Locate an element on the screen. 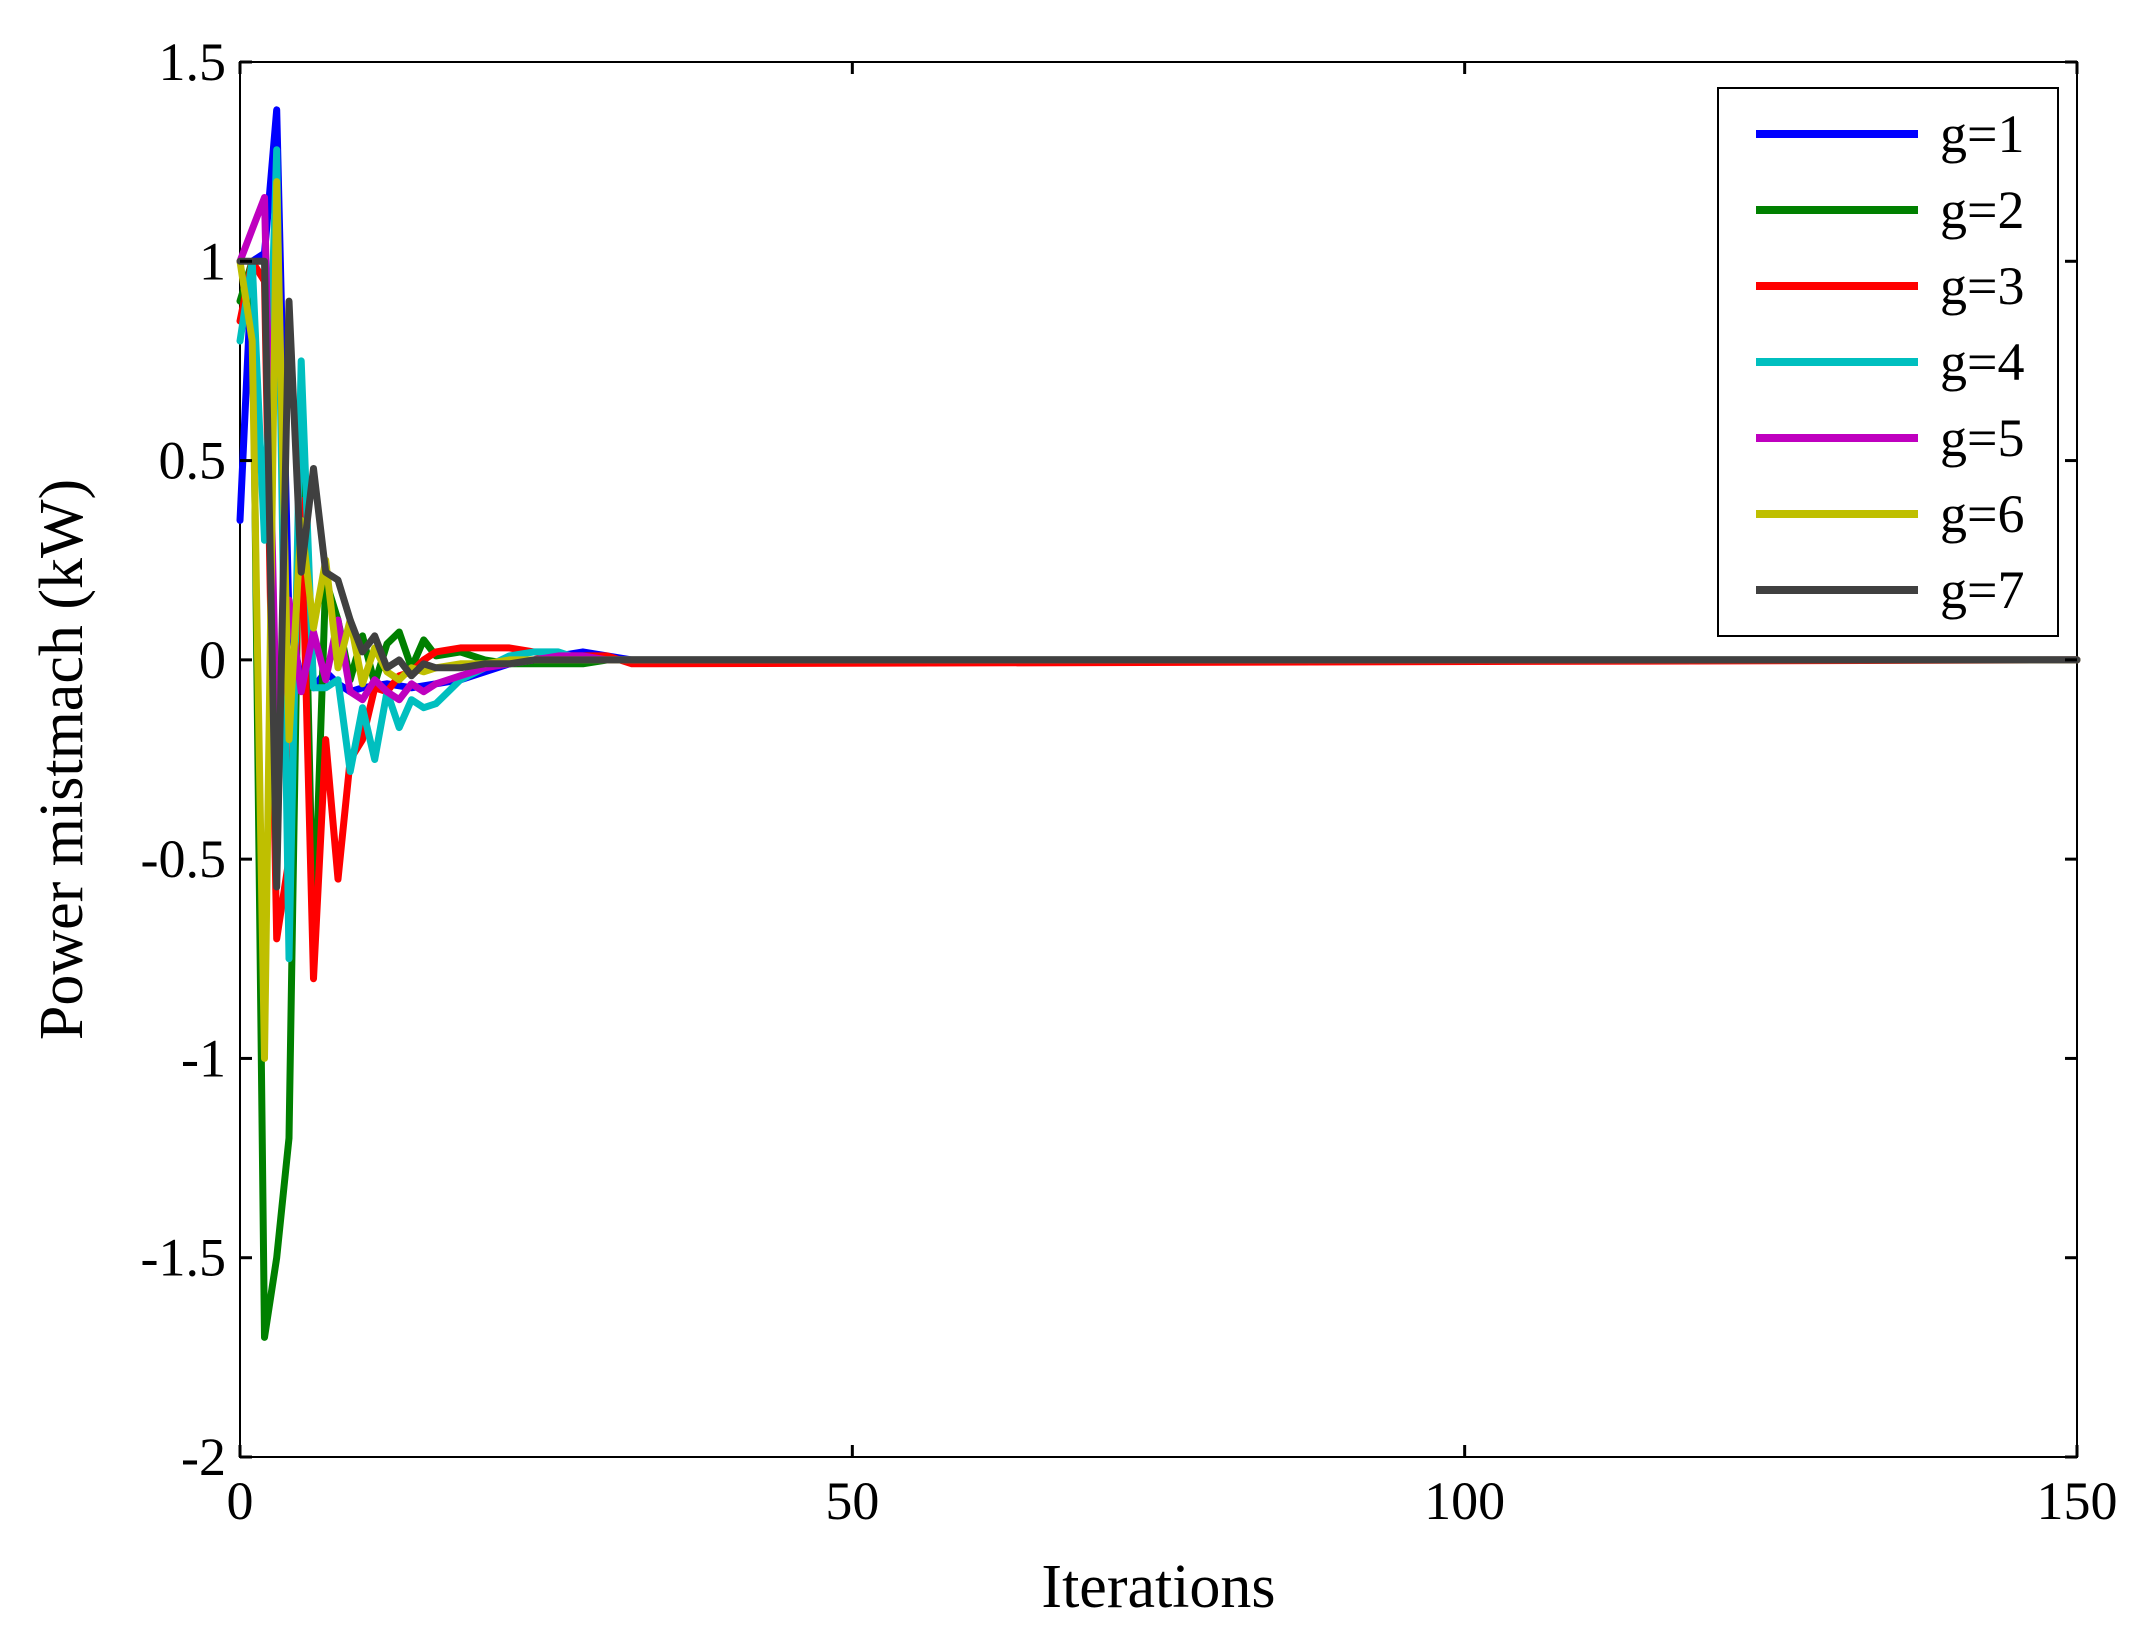 This screenshot has height=1640, width=2145. y-axis-title: Power mistmach (kW) is located at coordinates (62, 759).